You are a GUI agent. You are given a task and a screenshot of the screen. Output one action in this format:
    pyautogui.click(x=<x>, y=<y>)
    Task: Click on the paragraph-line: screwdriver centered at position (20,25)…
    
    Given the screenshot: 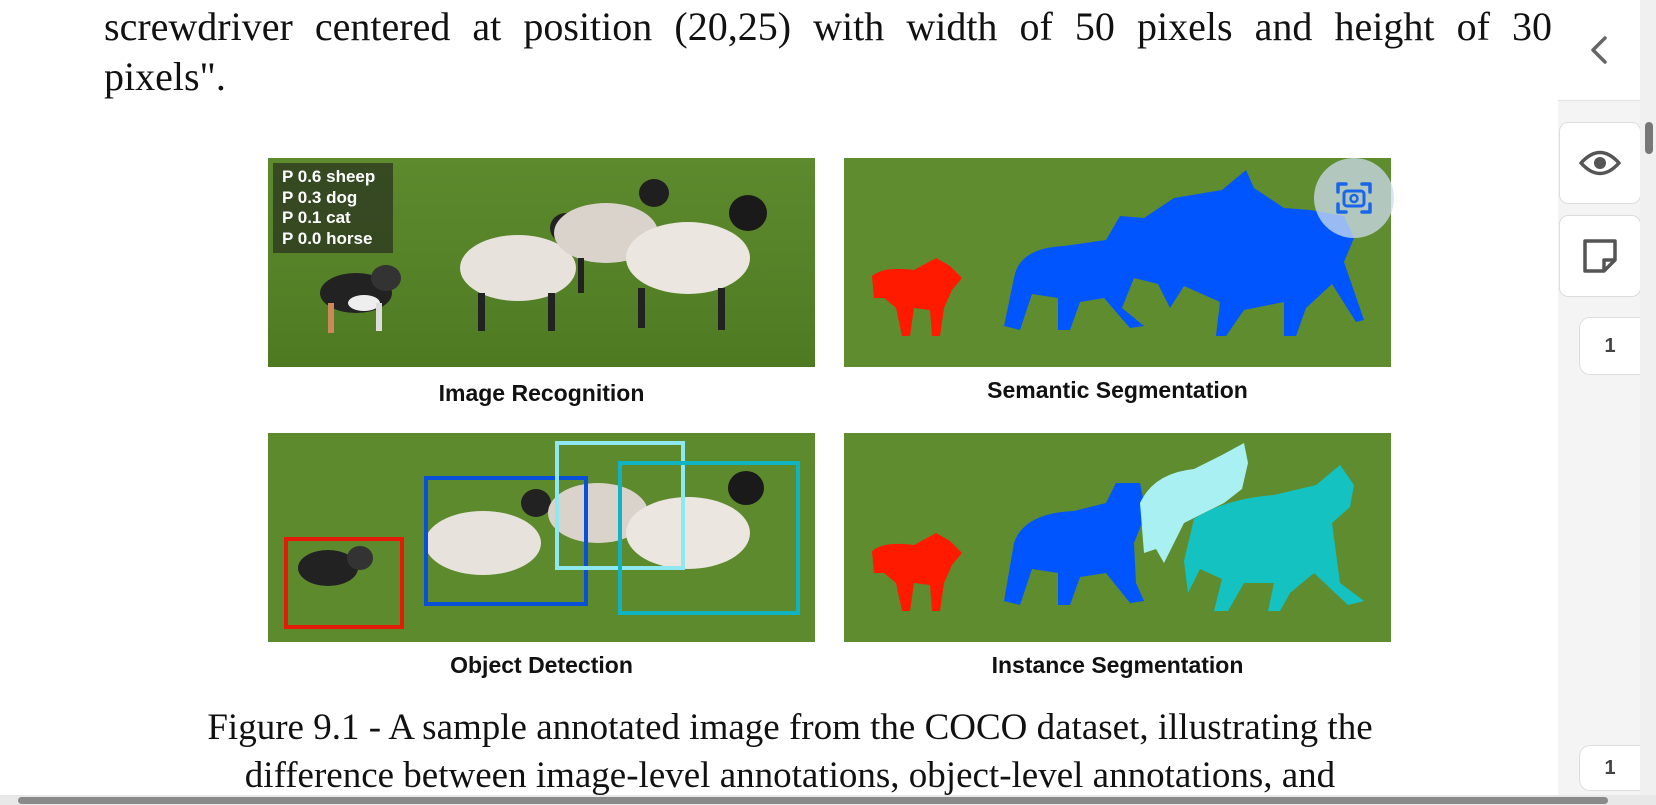 What is the action you would take?
    pyautogui.click(x=828, y=26)
    